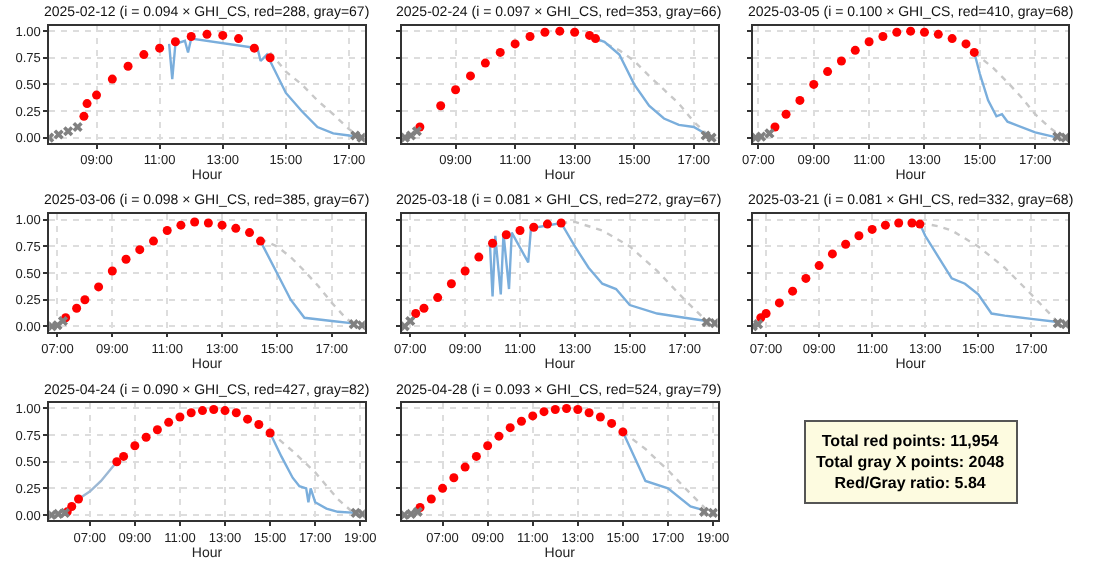  Describe the element at coordinates (910, 482) in the screenshot. I see `text: Red/Gray ratio: 5.84` at that location.